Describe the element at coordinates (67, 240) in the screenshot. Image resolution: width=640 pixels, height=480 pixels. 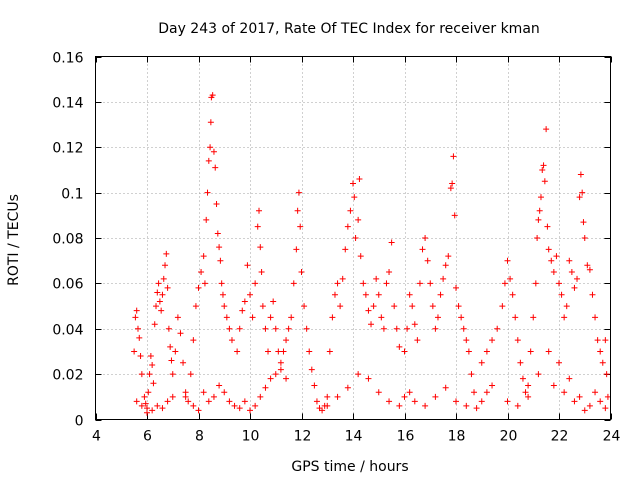
I see `y-tick-label: 0.08` at that location.